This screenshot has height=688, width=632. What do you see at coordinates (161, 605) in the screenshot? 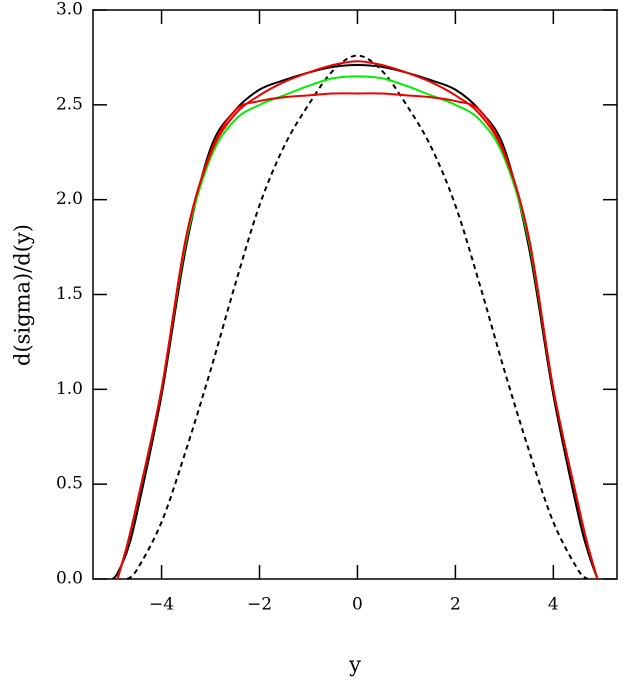
I see `x-tick-label: −4` at bounding box center [161, 605].